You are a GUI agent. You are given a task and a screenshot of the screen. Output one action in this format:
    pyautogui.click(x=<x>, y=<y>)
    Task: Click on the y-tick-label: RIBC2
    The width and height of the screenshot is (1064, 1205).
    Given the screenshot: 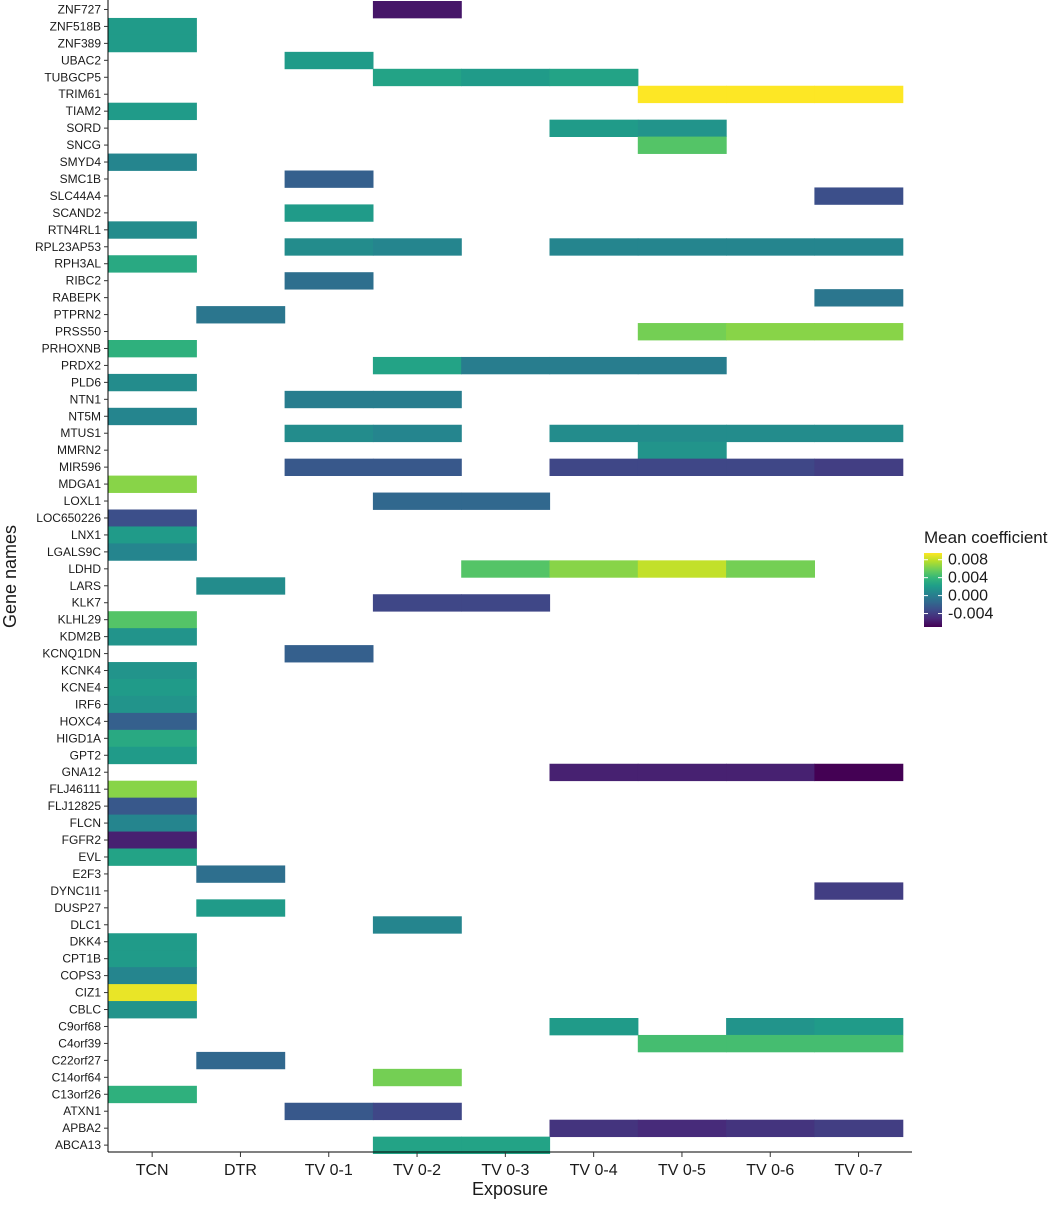 What is the action you would take?
    pyautogui.click(x=84, y=281)
    